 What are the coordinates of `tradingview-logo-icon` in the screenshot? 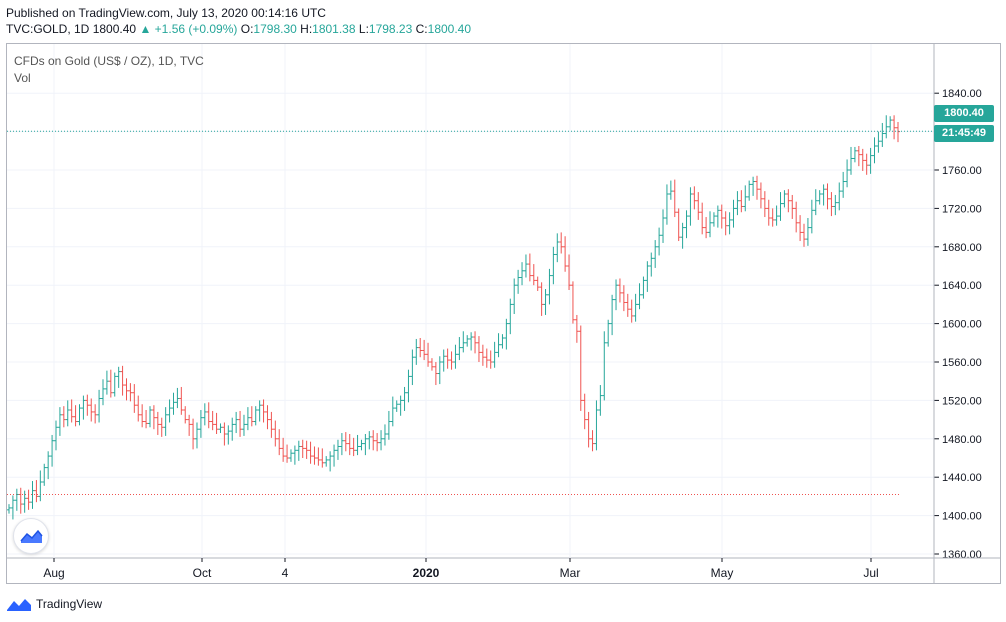 It's located at (19, 605).